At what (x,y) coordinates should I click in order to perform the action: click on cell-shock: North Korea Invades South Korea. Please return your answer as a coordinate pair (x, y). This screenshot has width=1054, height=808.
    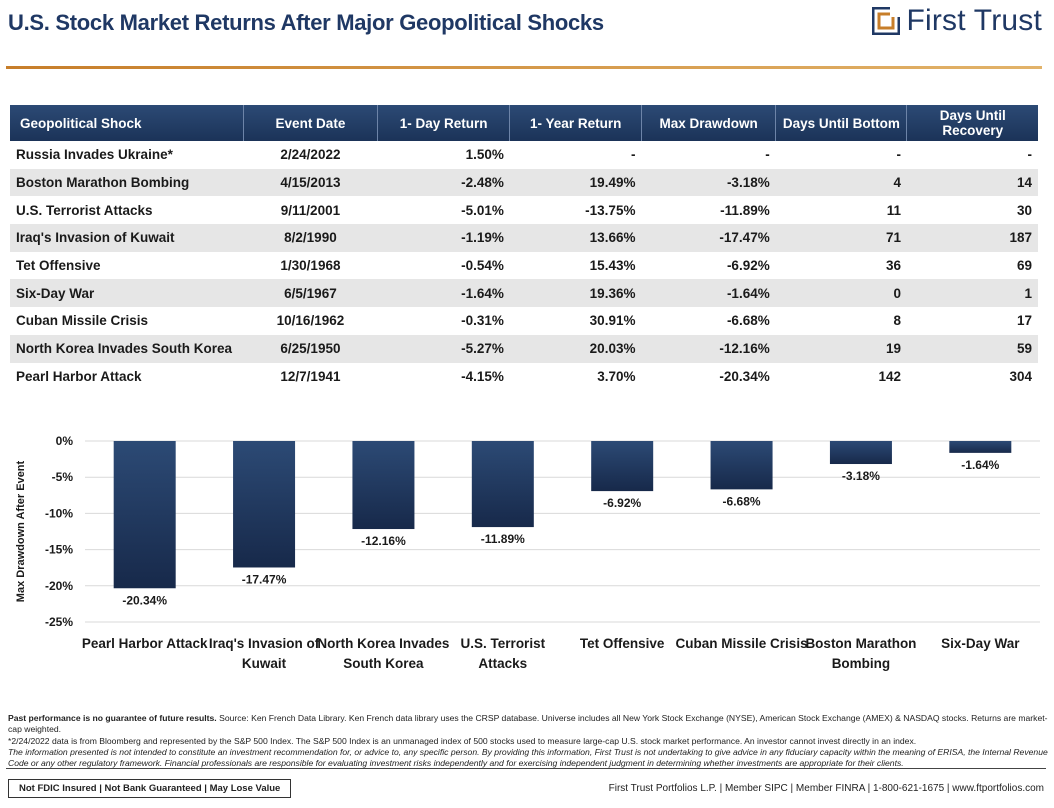
    Looking at the image, I should click on (127, 348).